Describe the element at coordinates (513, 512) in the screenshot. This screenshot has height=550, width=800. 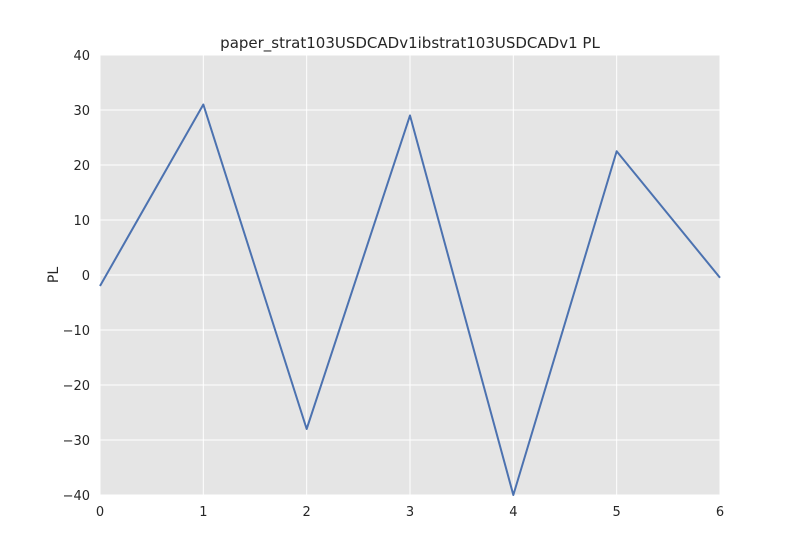
I see `x-tick-label: 4` at that location.